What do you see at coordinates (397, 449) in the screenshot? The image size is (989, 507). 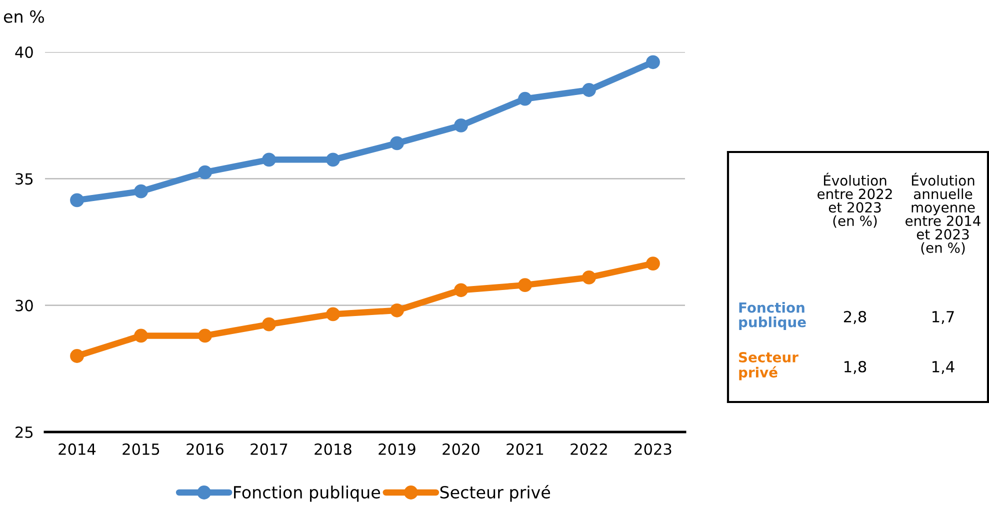 I see `x-tick-label: 2019` at bounding box center [397, 449].